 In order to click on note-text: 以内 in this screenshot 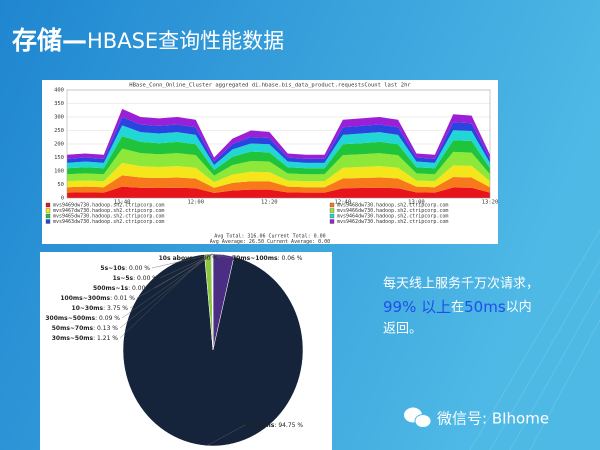, I will do `click(519, 307)`.